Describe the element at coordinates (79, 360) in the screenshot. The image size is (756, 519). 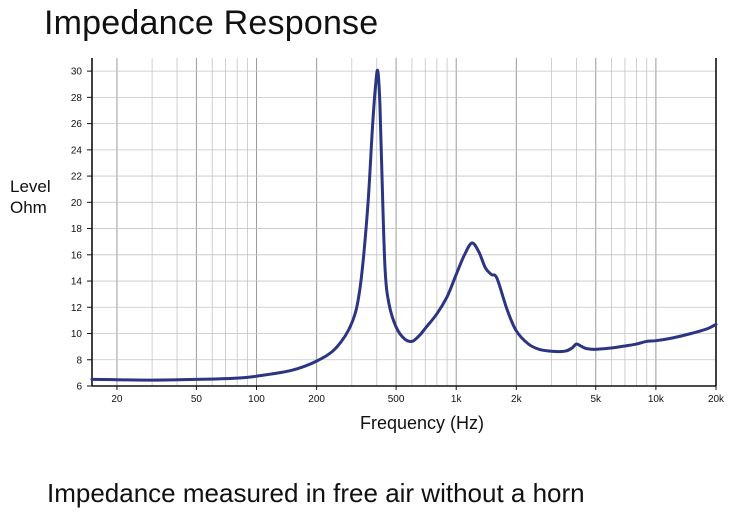
I see `y-tick-label: 8` at that location.